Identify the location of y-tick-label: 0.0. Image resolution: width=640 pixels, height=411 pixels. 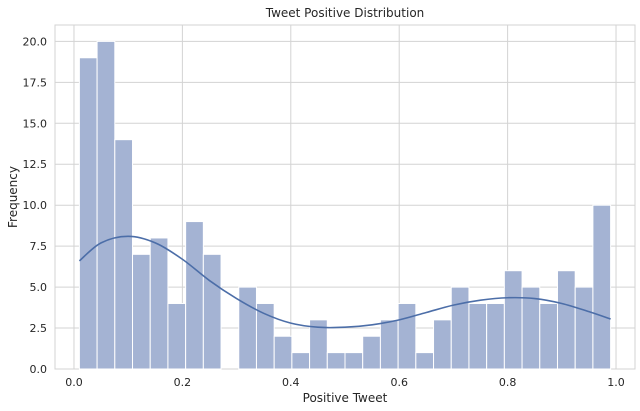
(39, 369).